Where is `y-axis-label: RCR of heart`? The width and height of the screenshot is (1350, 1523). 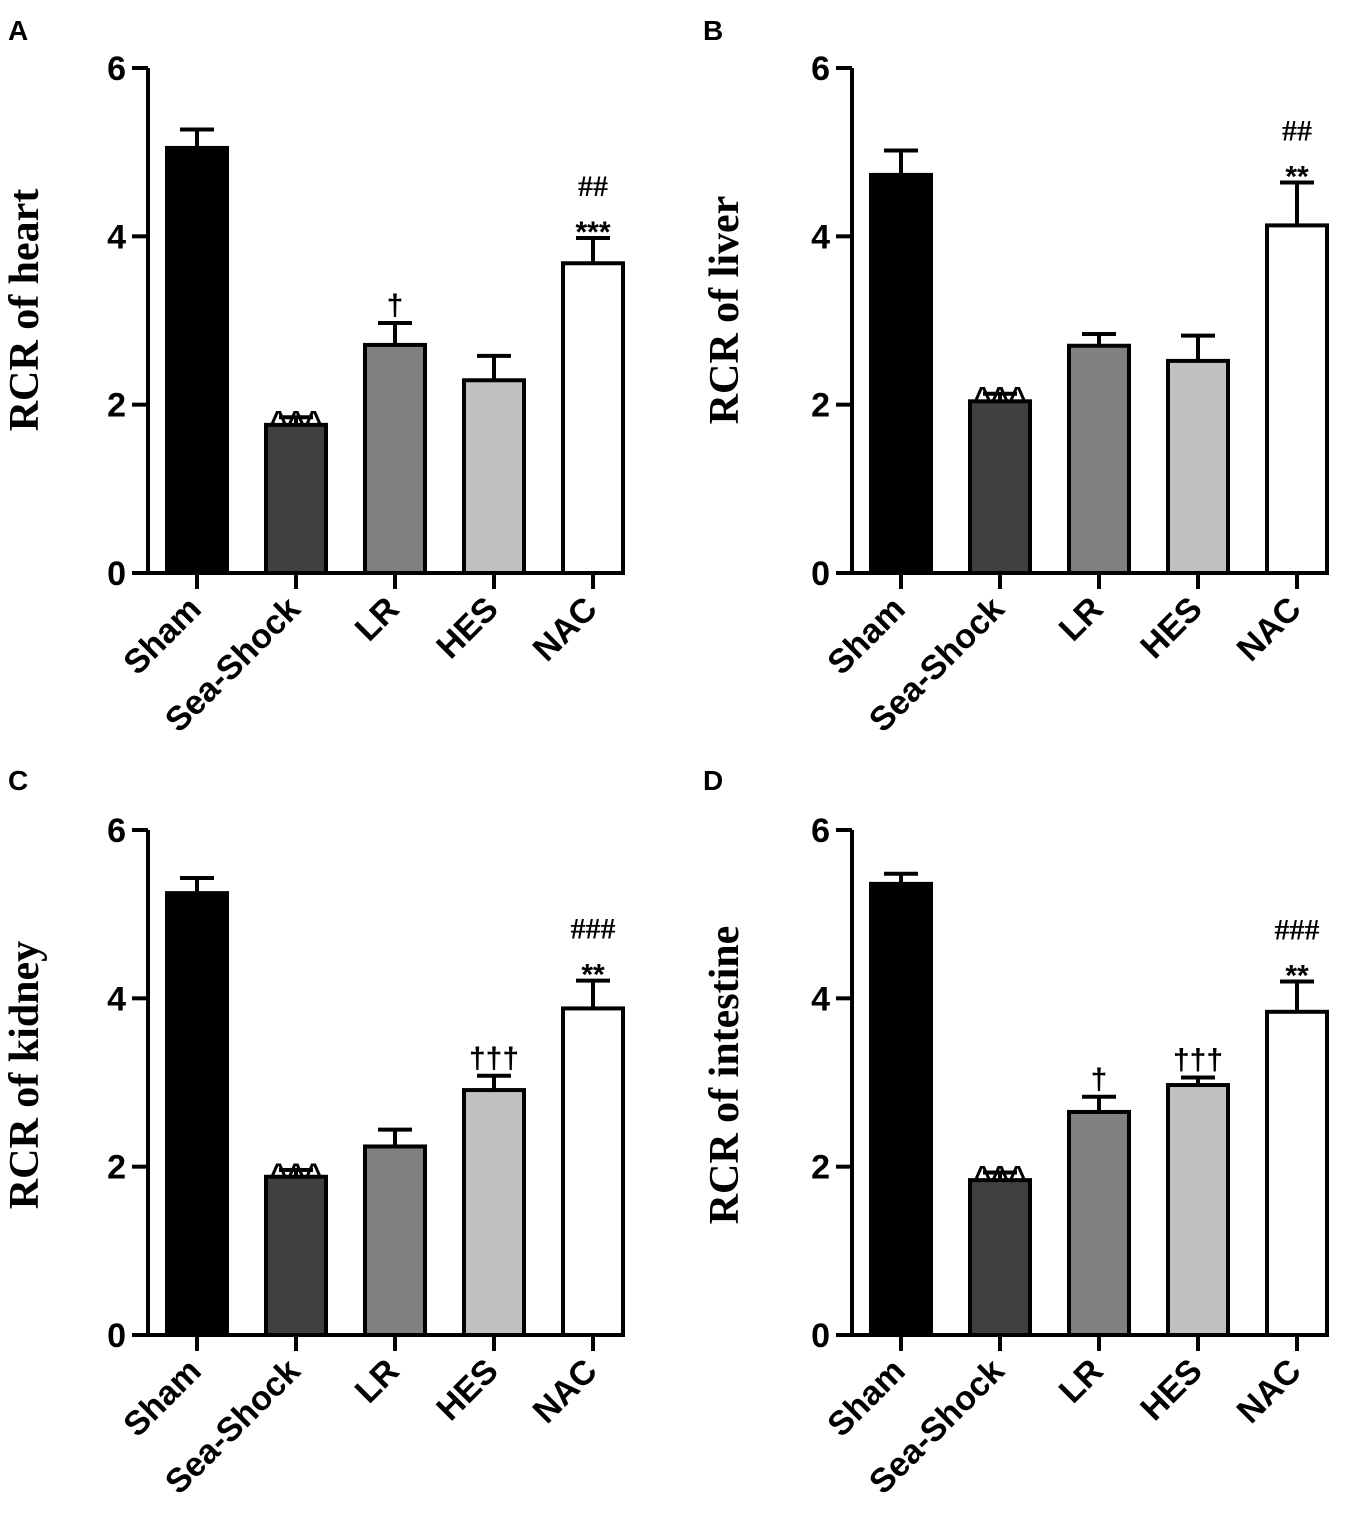
y-axis-label: RCR of heart is located at coordinates (25, 310).